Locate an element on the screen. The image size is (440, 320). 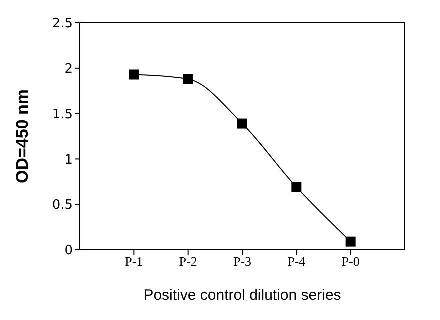
x-tick-label: P-2 is located at coordinates (188, 262).